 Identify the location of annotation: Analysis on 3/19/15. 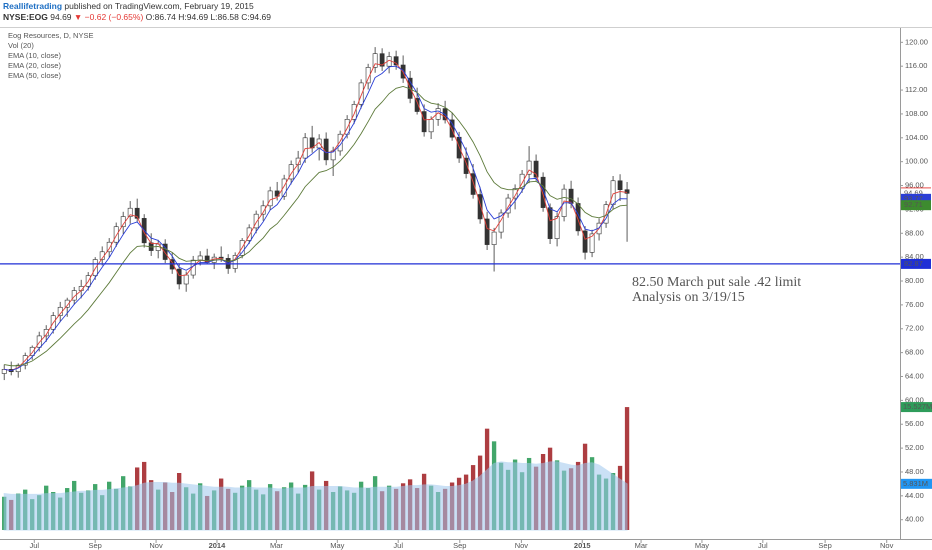
(688, 297).